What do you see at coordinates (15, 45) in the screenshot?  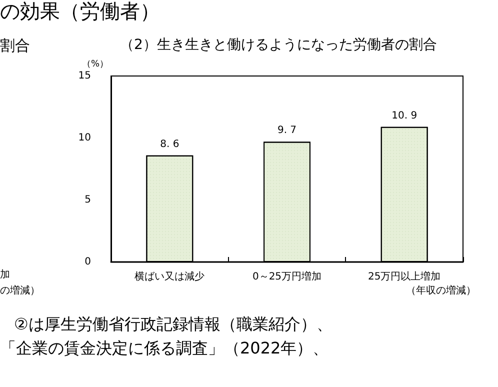 I see `text: 割合` at bounding box center [15, 45].